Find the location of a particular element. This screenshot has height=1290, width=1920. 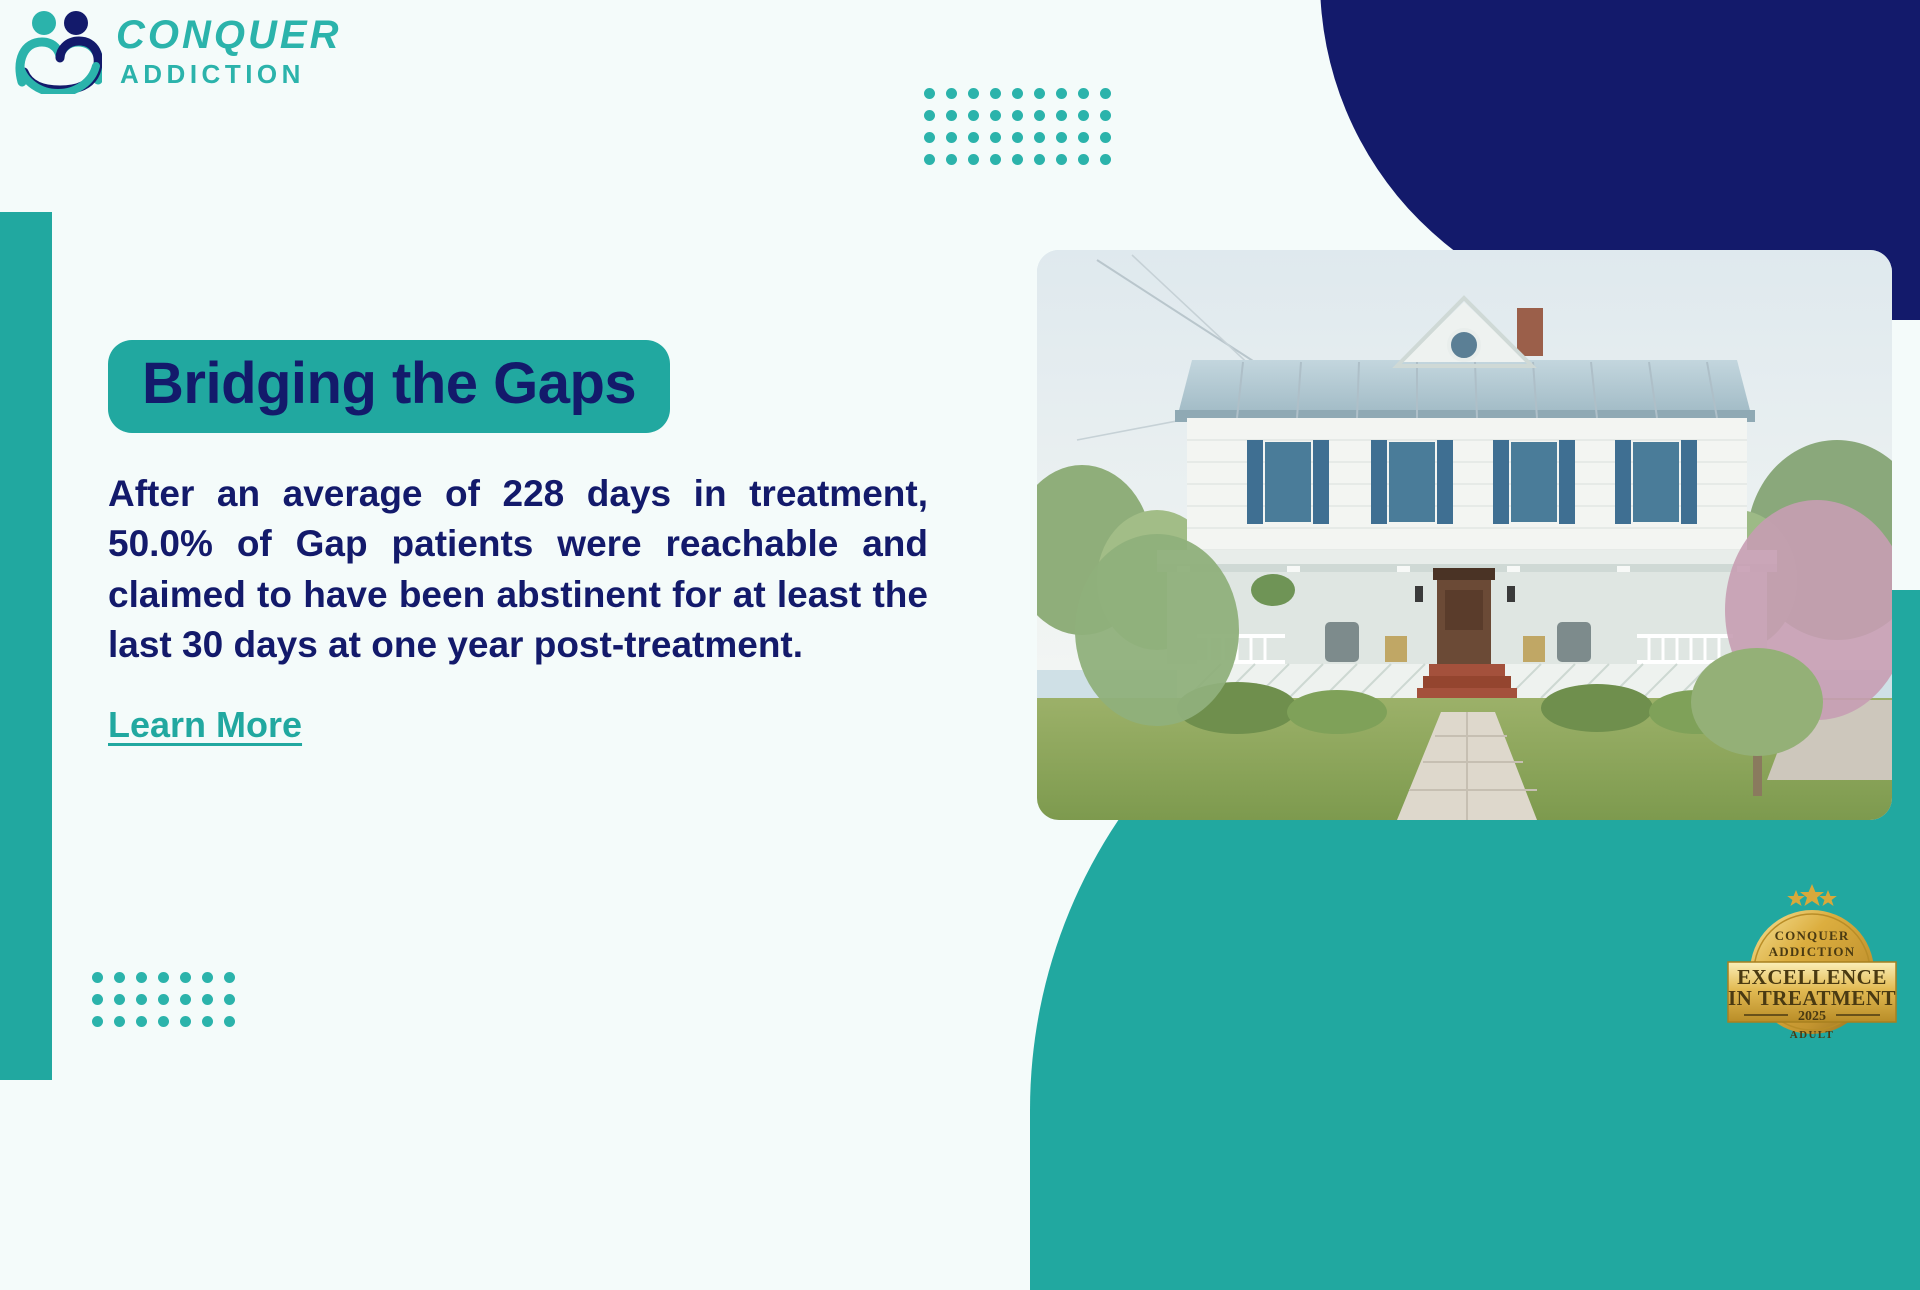

badge-award-line2: IN TREATMENT is located at coordinates (1812, 998).